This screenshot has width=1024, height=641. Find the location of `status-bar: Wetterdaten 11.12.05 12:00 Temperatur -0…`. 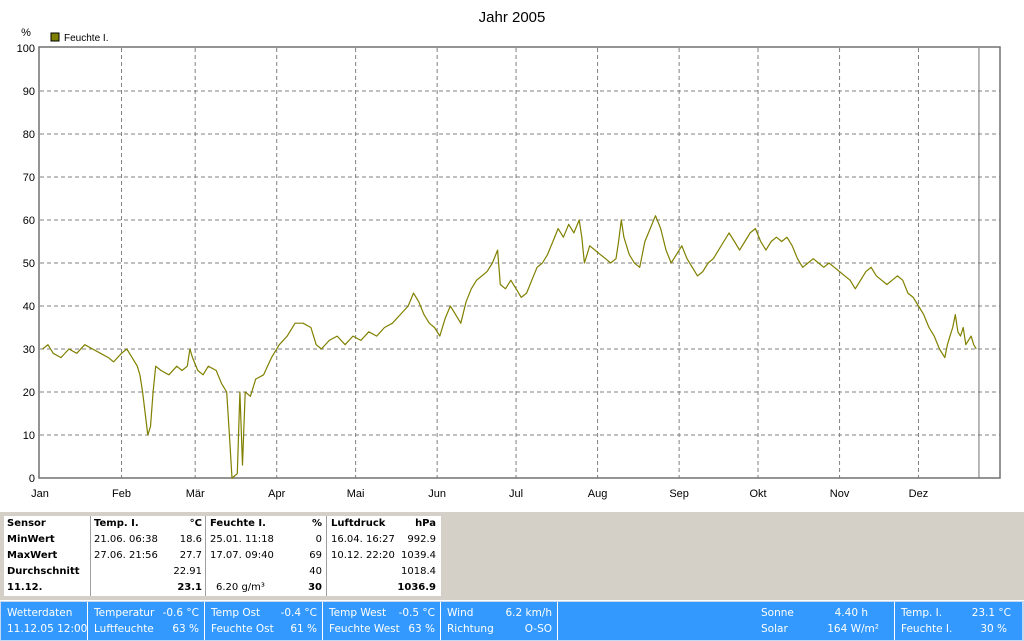

status-bar: Wetterdaten 11.12.05 12:00 Temperatur -0… is located at coordinates (512, 621).